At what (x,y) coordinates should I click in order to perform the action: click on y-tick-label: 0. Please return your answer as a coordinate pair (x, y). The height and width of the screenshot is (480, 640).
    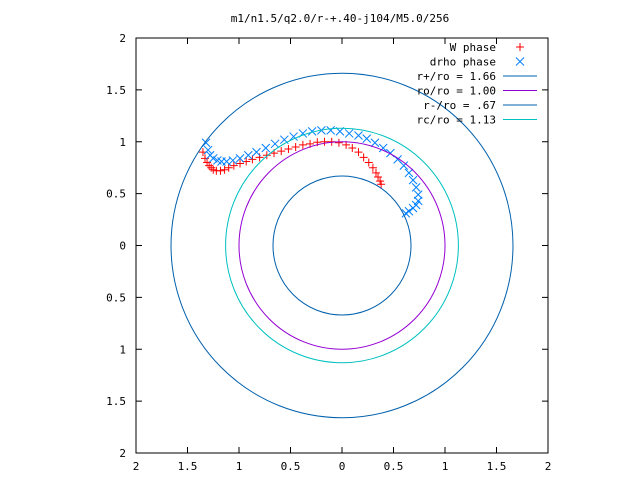
    Looking at the image, I should click on (122, 246).